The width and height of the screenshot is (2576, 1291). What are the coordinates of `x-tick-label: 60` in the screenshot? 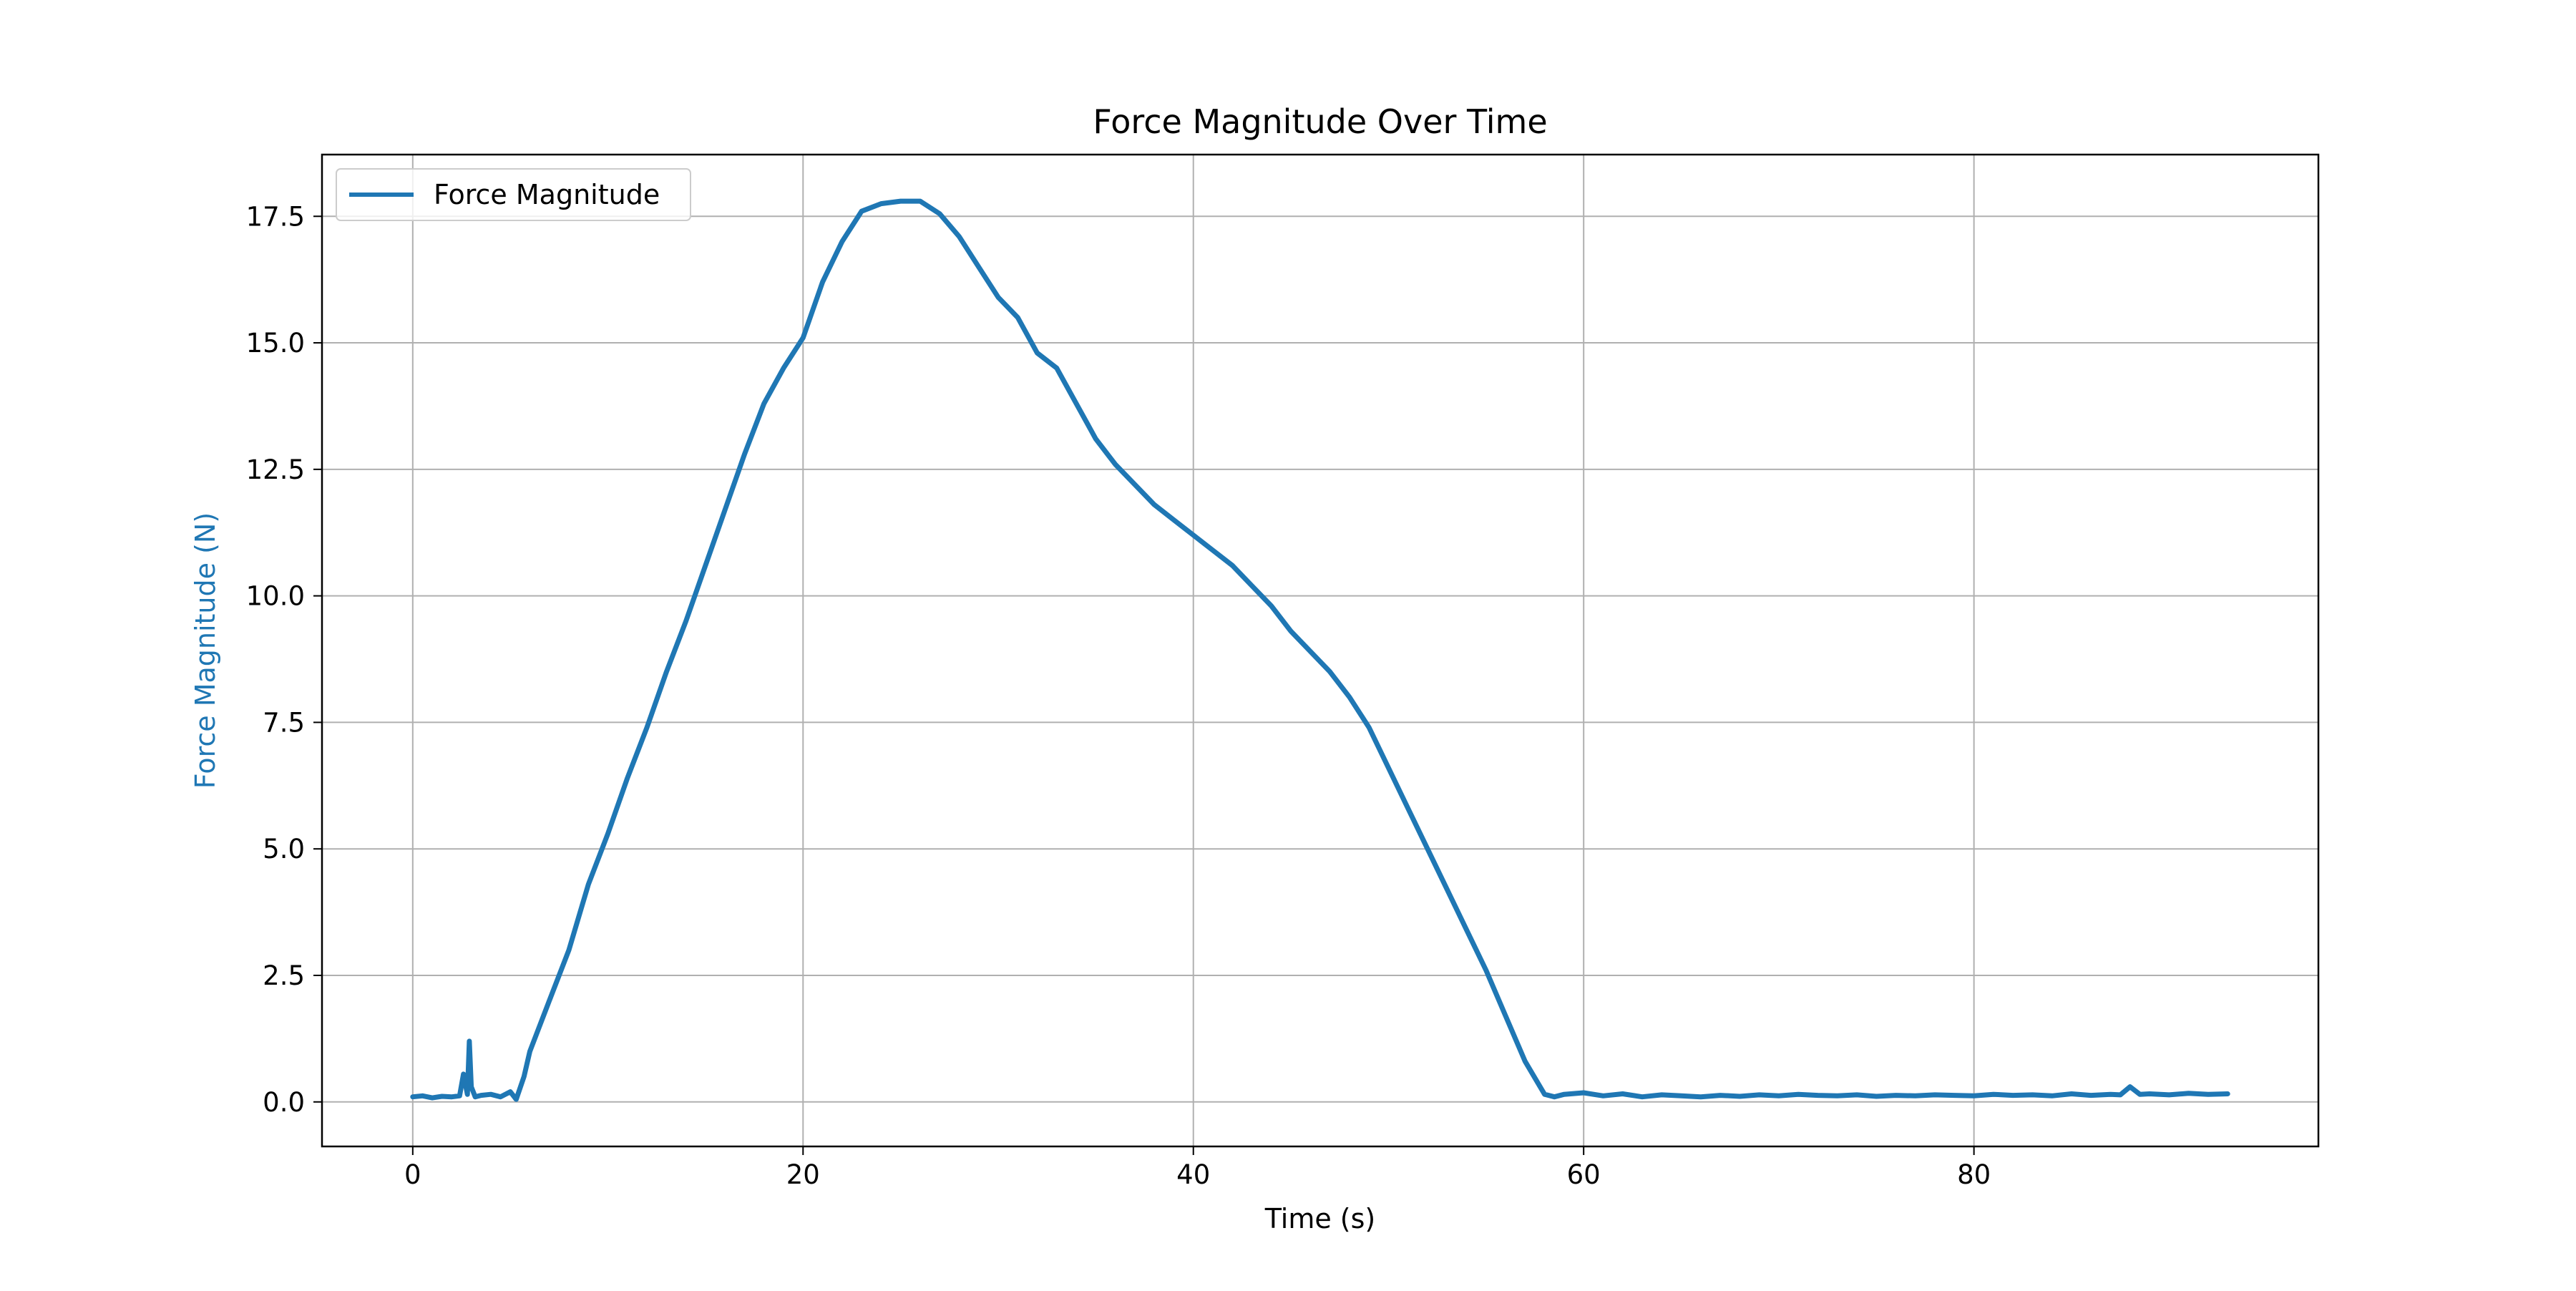 It's located at (1584, 1174).